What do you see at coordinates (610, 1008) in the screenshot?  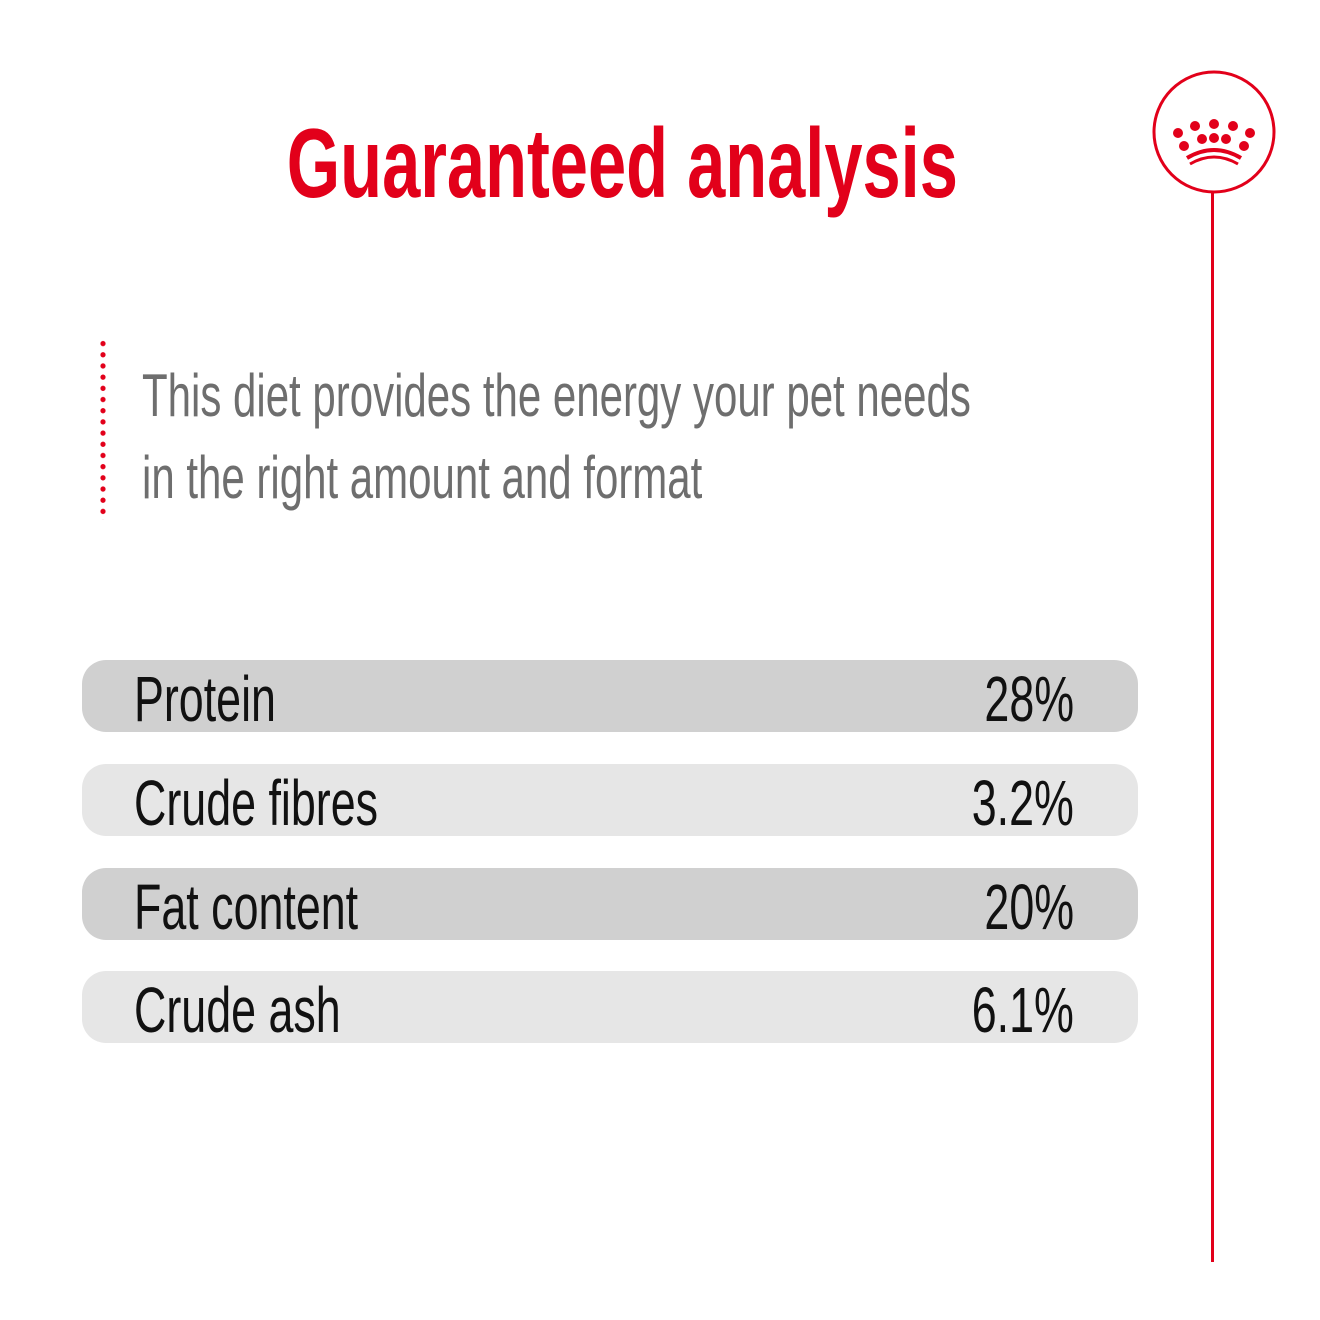 I see `analysis-row-crude-ash: Crude ash 6.1%` at bounding box center [610, 1008].